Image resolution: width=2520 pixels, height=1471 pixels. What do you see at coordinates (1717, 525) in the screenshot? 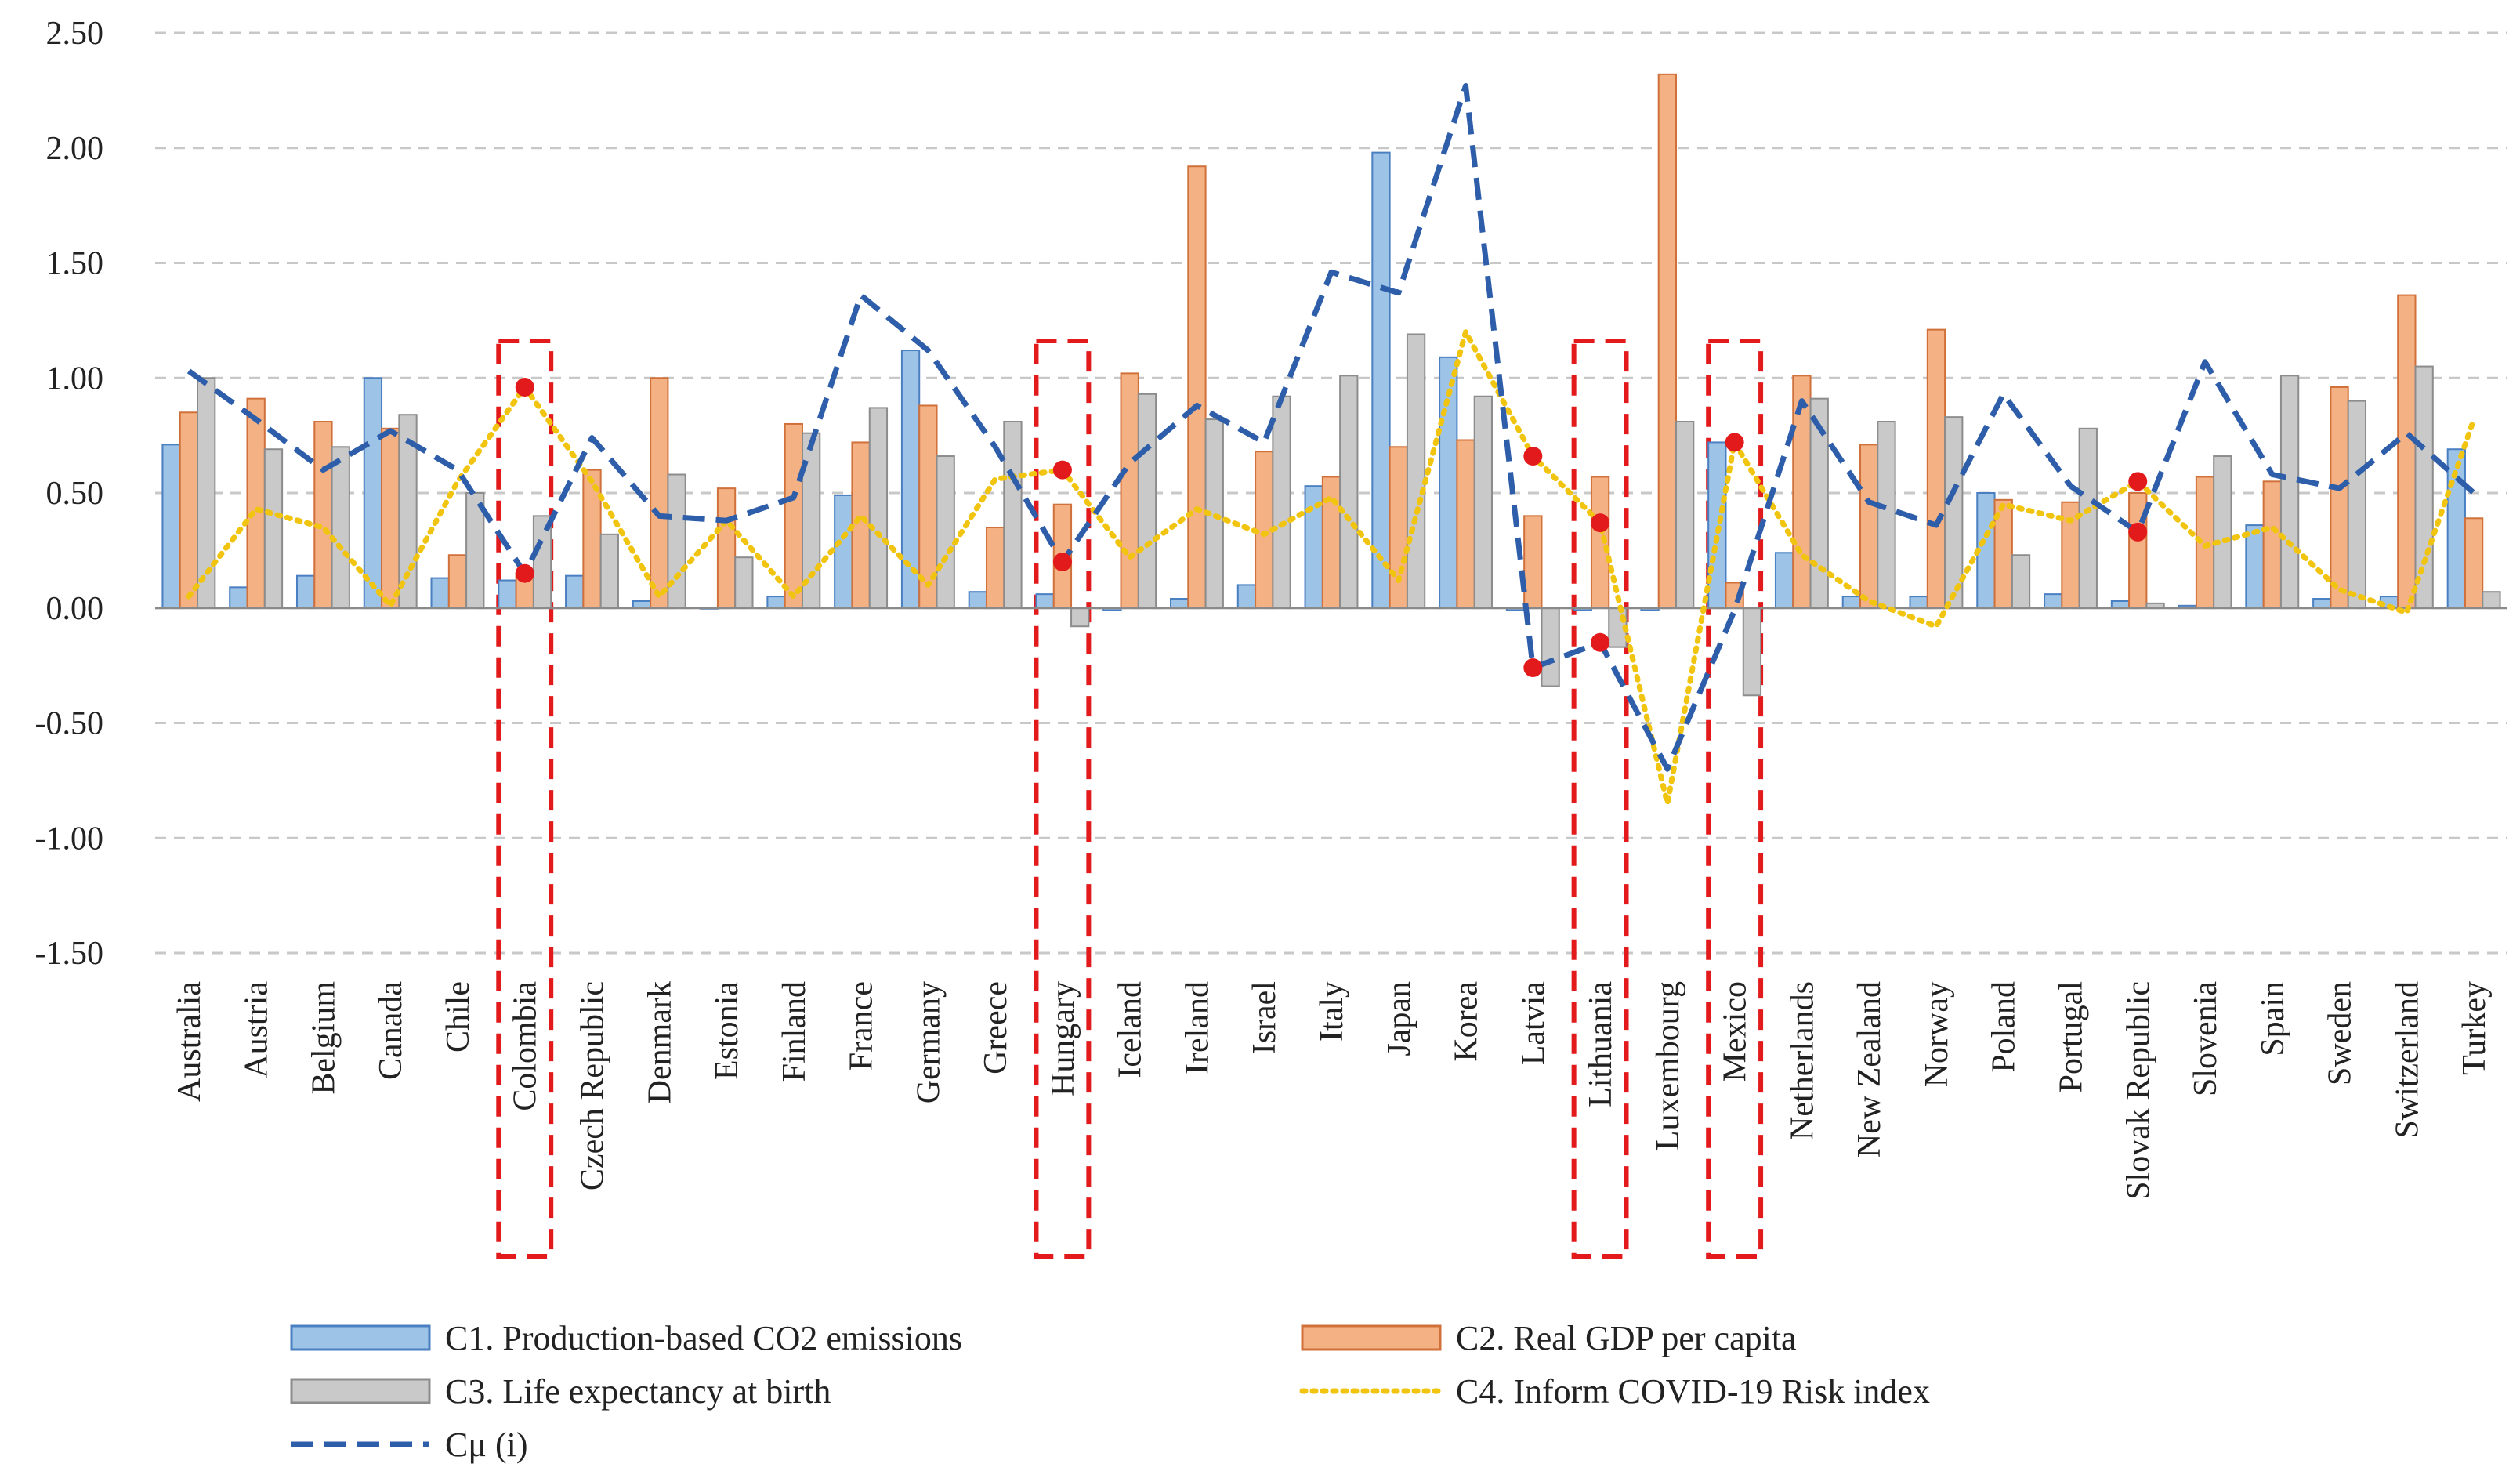
I see `bar-c1-mexico` at bounding box center [1717, 525].